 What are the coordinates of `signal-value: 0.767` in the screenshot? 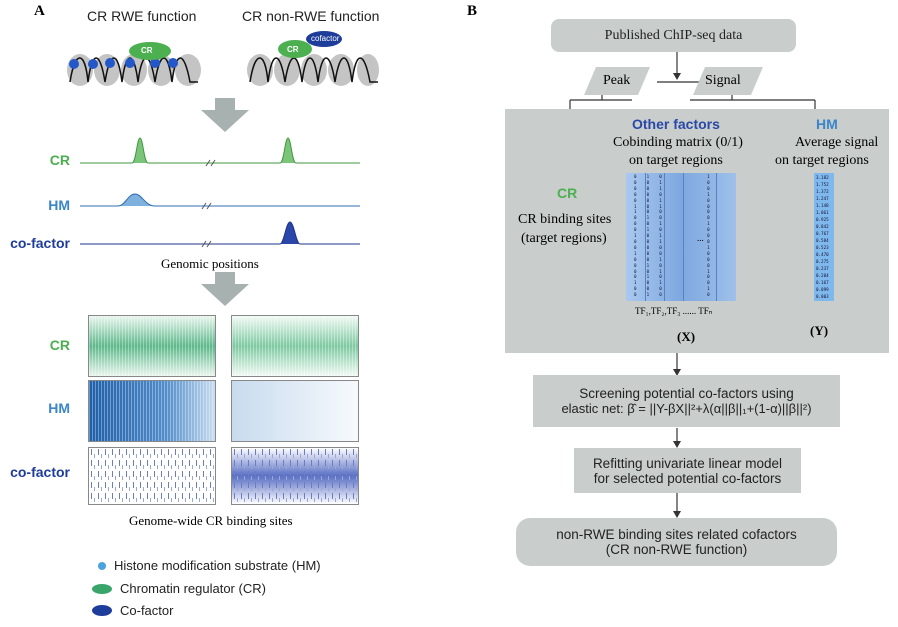 It's located at (822, 233).